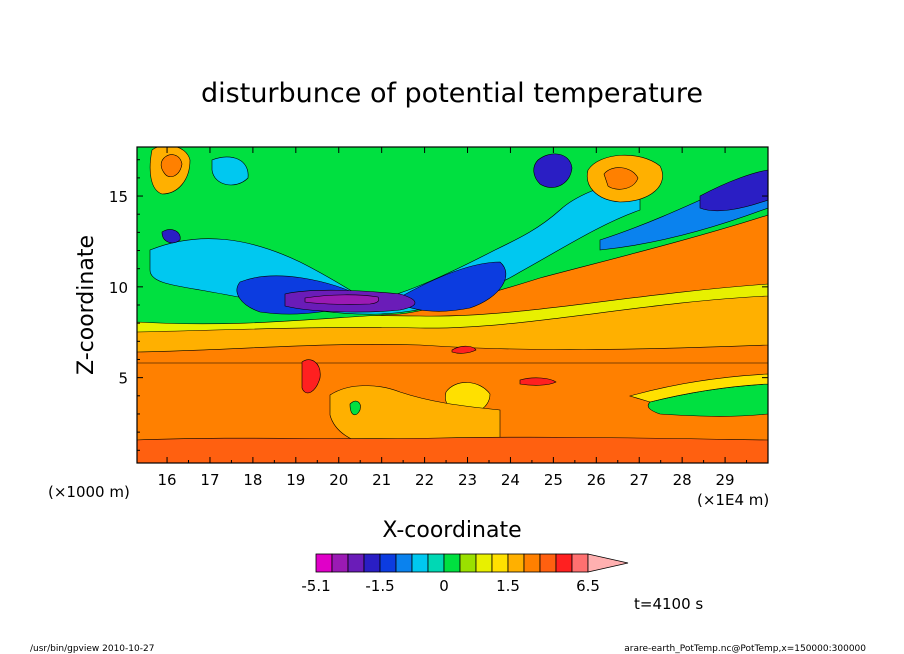 This screenshot has width=904, height=654. I want to click on x-tick-label: 29, so click(725, 480).